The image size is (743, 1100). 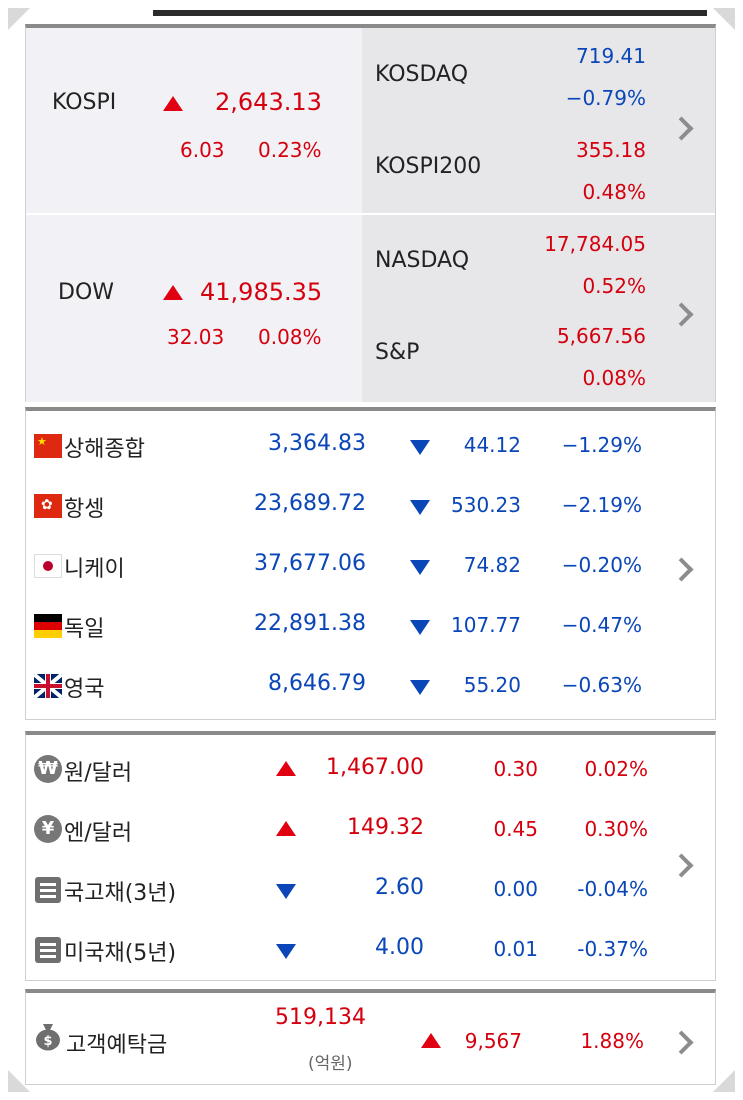 What do you see at coordinates (399, 887) in the screenshot?
I see `fx-value: 2.60` at bounding box center [399, 887].